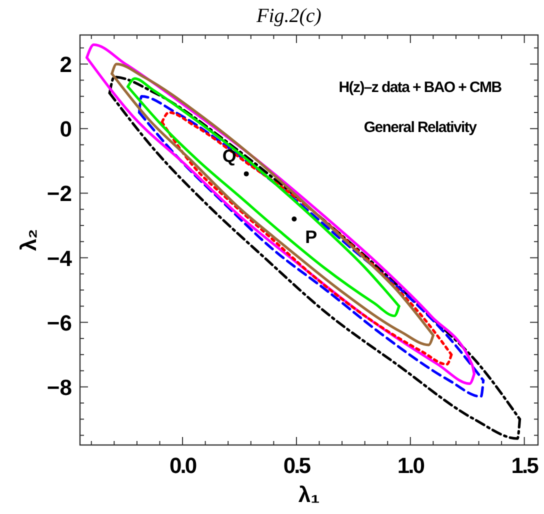  Describe the element at coordinates (525, 465) in the screenshot. I see `x-tick-label: 1.5` at that location.